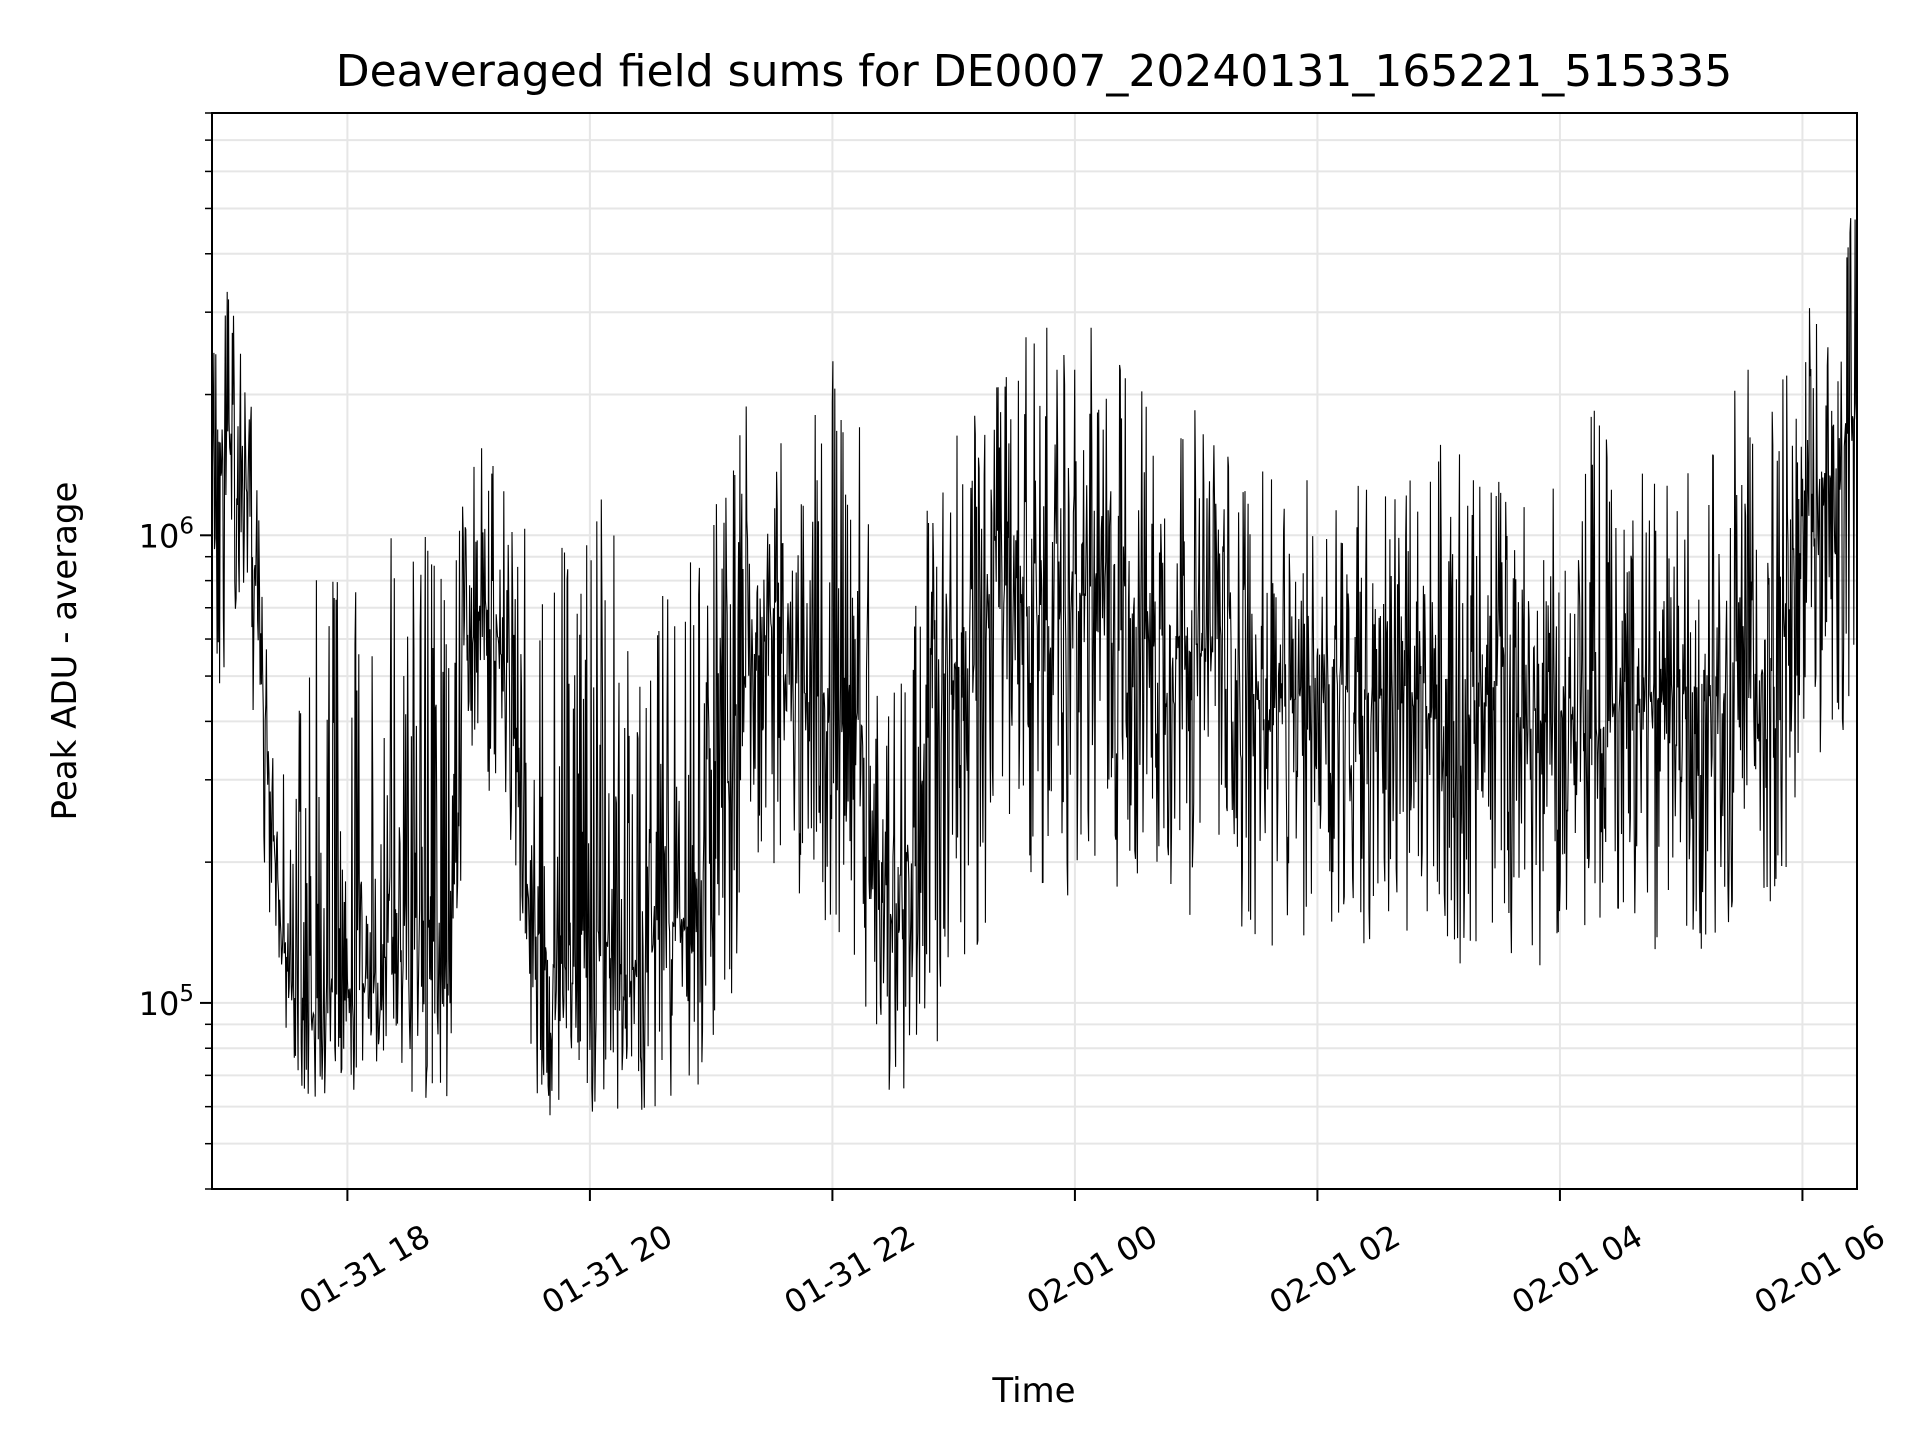 This screenshot has width=1920, height=1440. What do you see at coordinates (1033, 1391) in the screenshot?
I see `x-axis-label: Time` at bounding box center [1033, 1391].